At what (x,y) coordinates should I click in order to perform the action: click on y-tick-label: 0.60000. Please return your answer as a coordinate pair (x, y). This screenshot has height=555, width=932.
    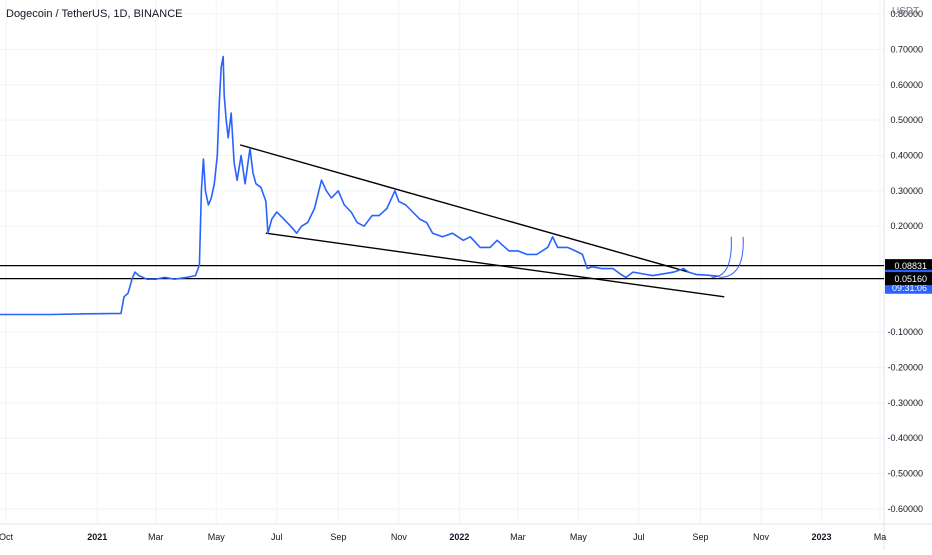
    Looking at the image, I should click on (906, 85).